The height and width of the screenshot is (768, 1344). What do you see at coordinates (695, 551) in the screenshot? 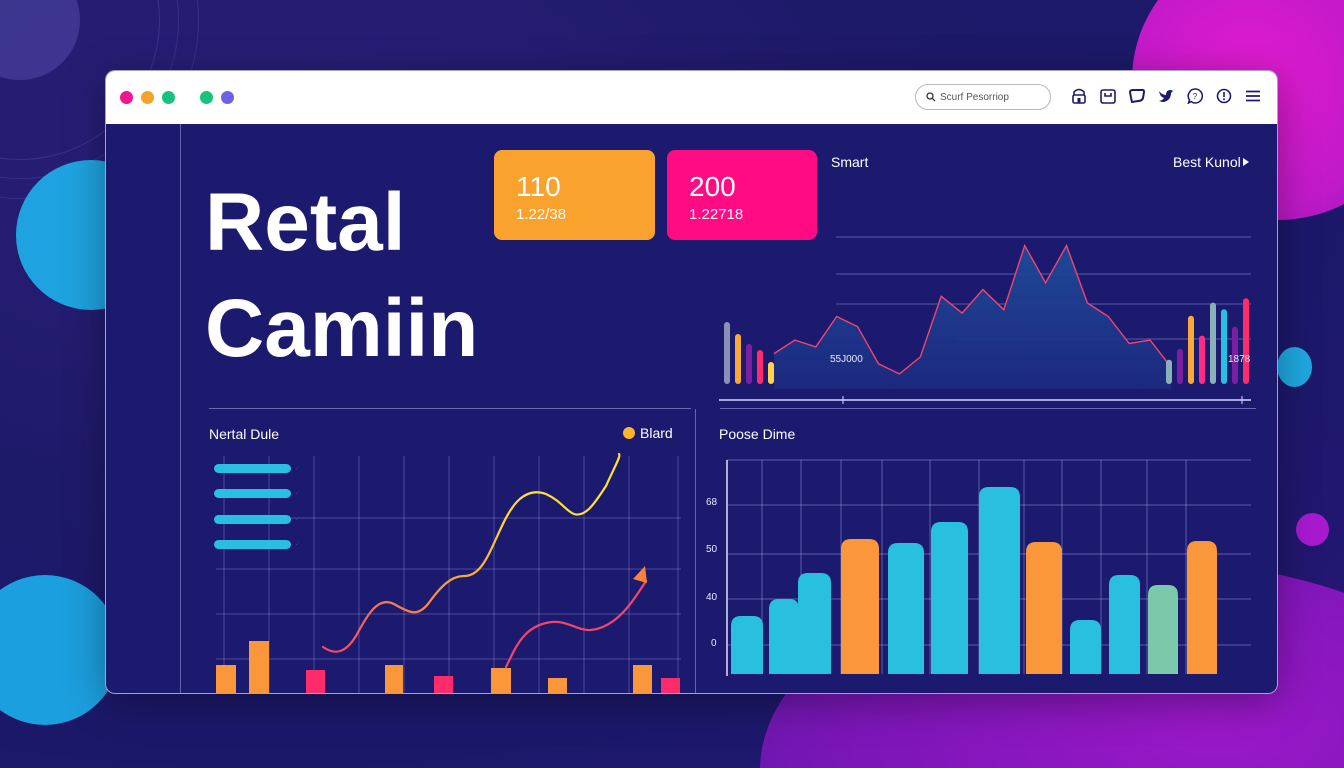
I see `panel-divider` at bounding box center [695, 551].